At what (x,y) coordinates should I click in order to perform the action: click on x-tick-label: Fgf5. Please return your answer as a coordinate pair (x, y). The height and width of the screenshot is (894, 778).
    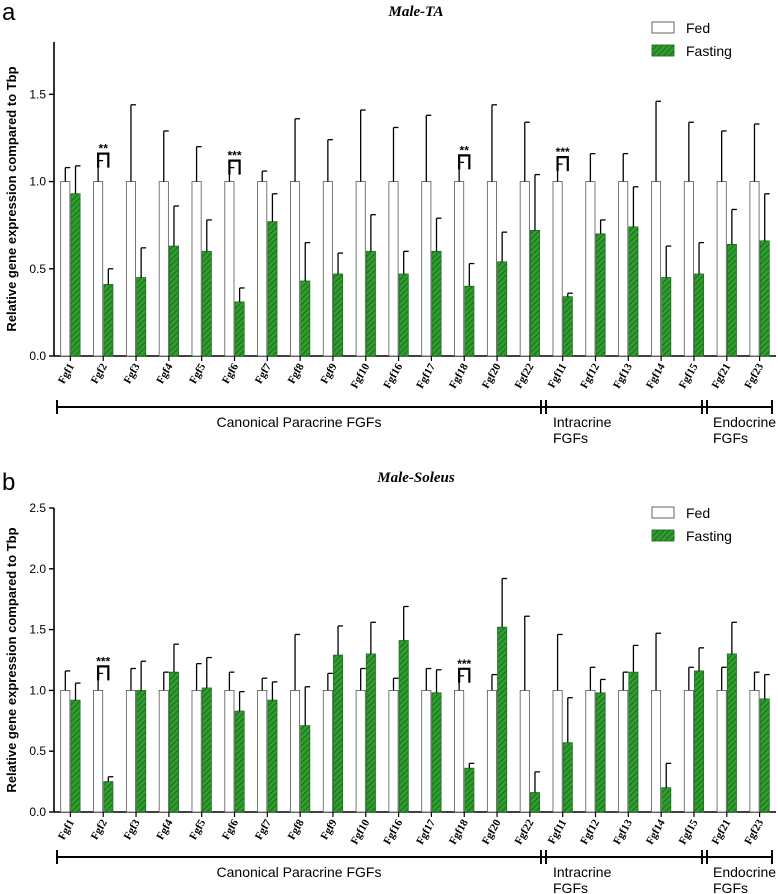
    Looking at the image, I should click on (197, 829).